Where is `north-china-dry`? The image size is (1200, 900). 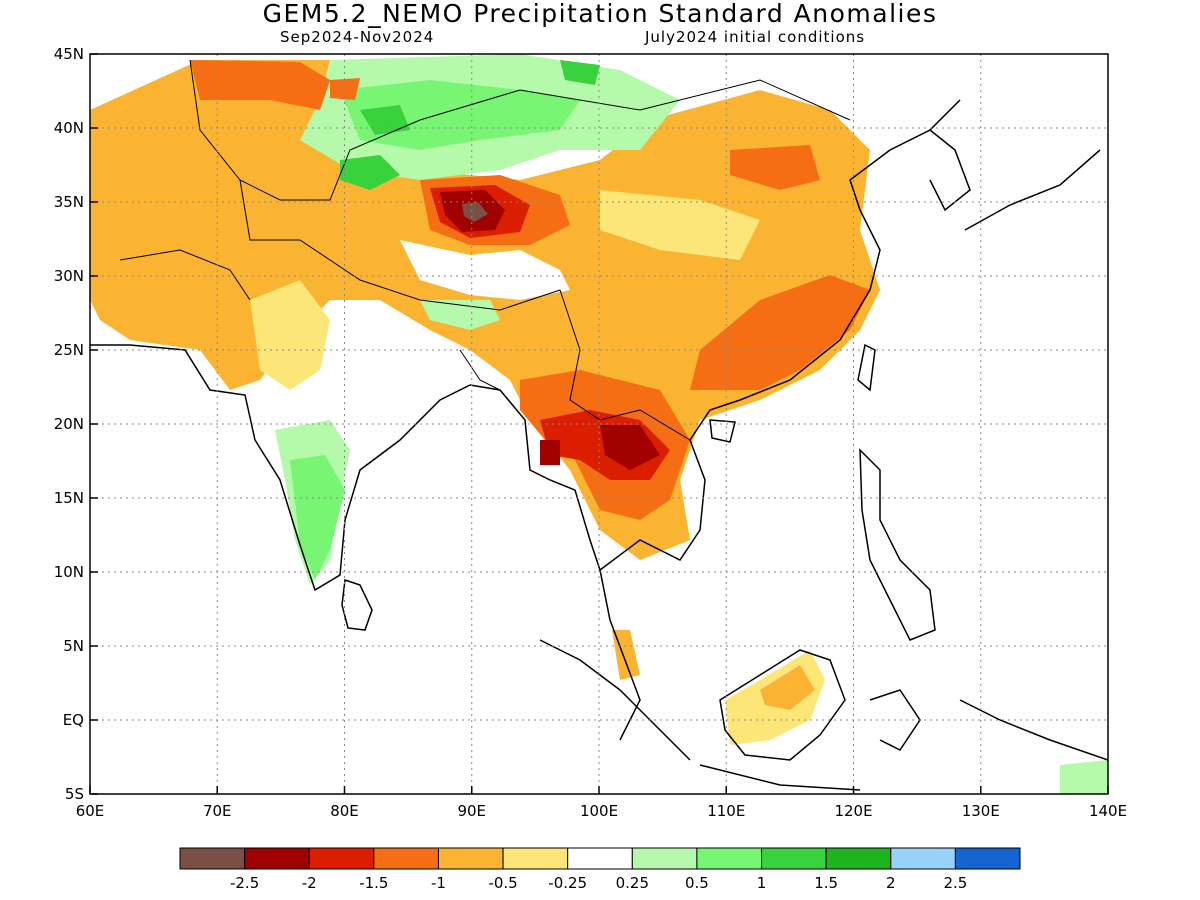
north-china-dry is located at coordinates (775, 167).